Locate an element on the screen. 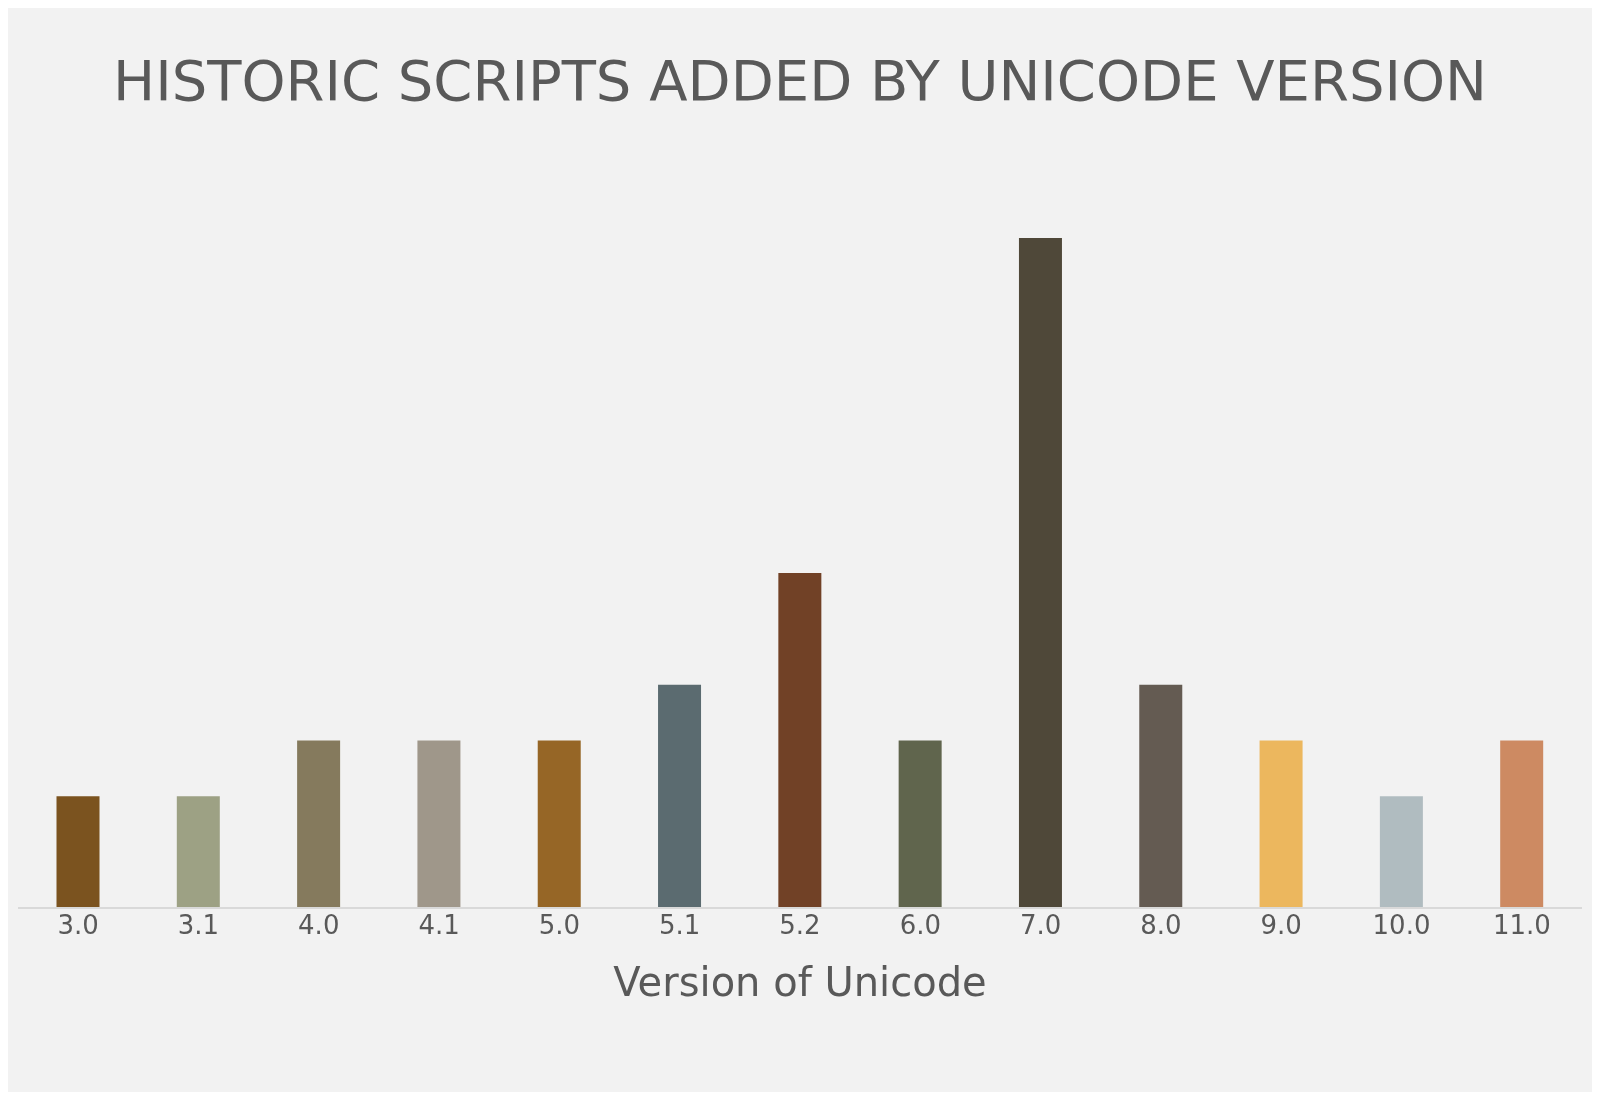 The image size is (1600, 1100). x-tick-label: 5.2 is located at coordinates (800, 925).